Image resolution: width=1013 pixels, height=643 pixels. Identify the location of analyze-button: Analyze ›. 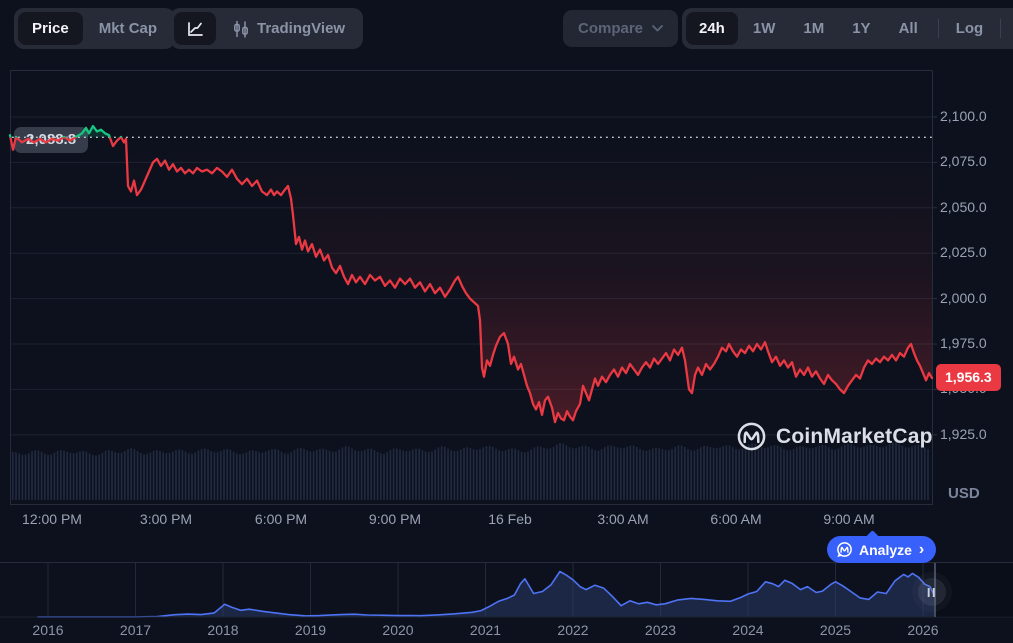
(882, 549).